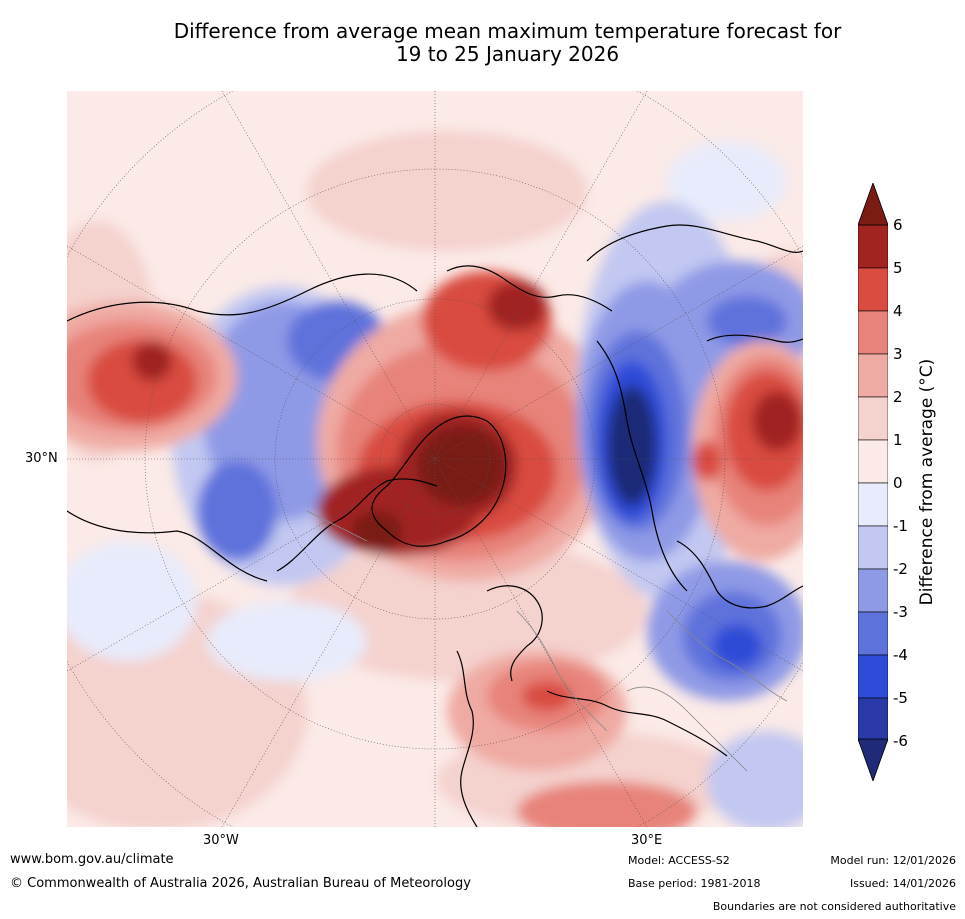 Image resolution: width=965 pixels, height=919 pixels. I want to click on colorbar-label-text: Difference from average (°C), so click(927, 482).